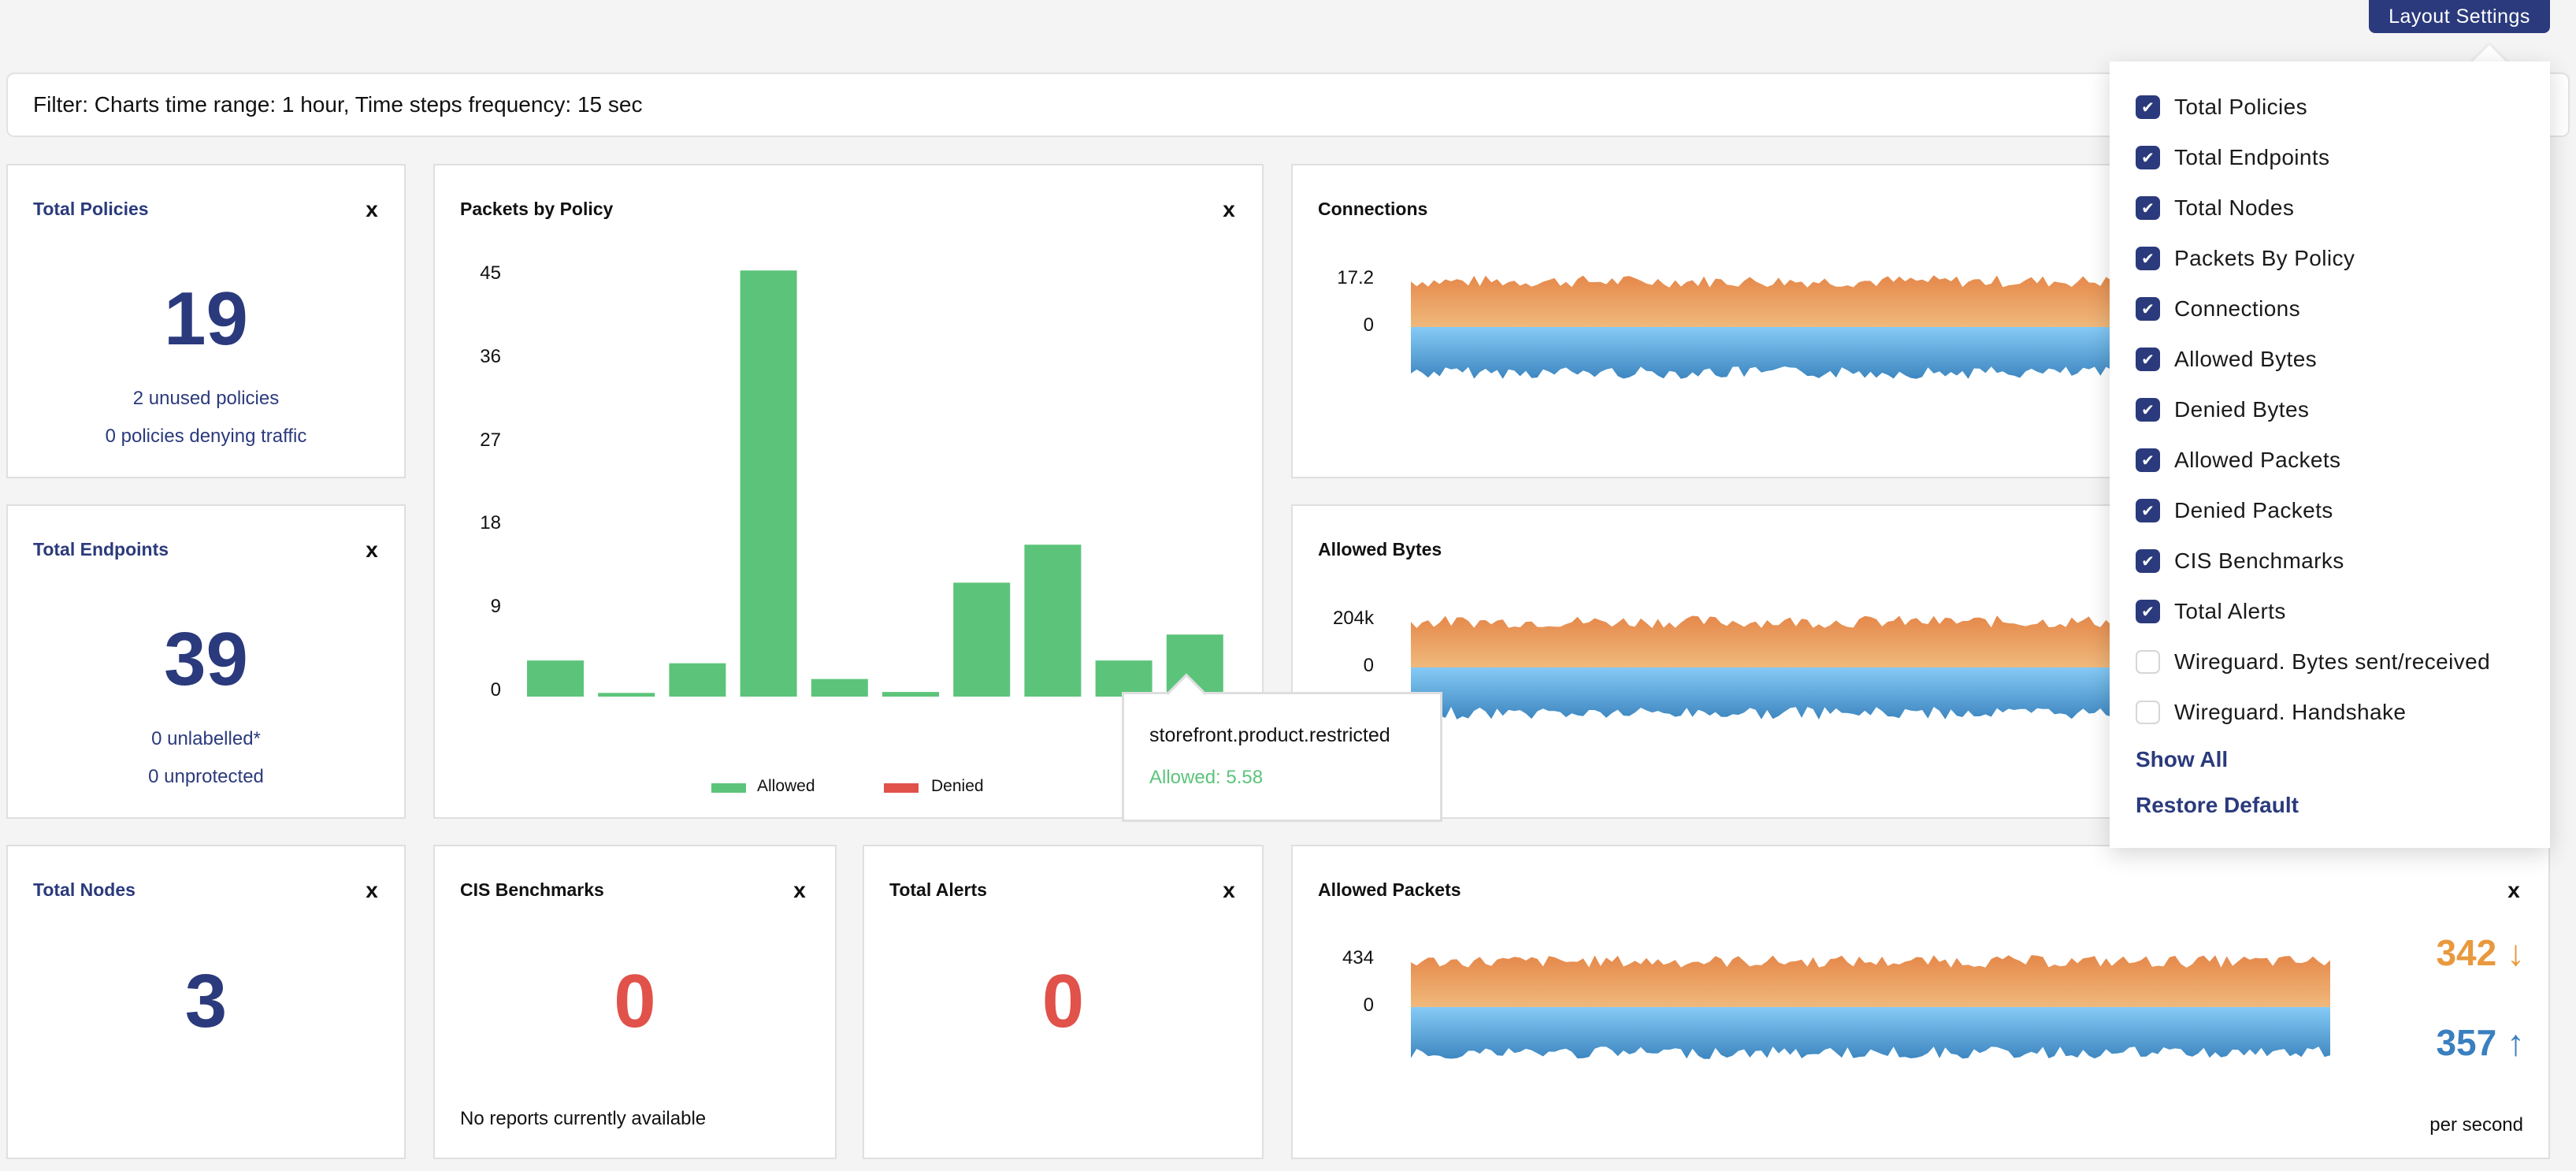 This screenshot has height=1171, width=2576. What do you see at coordinates (91, 209) in the screenshot?
I see `card-title: Total Policies` at bounding box center [91, 209].